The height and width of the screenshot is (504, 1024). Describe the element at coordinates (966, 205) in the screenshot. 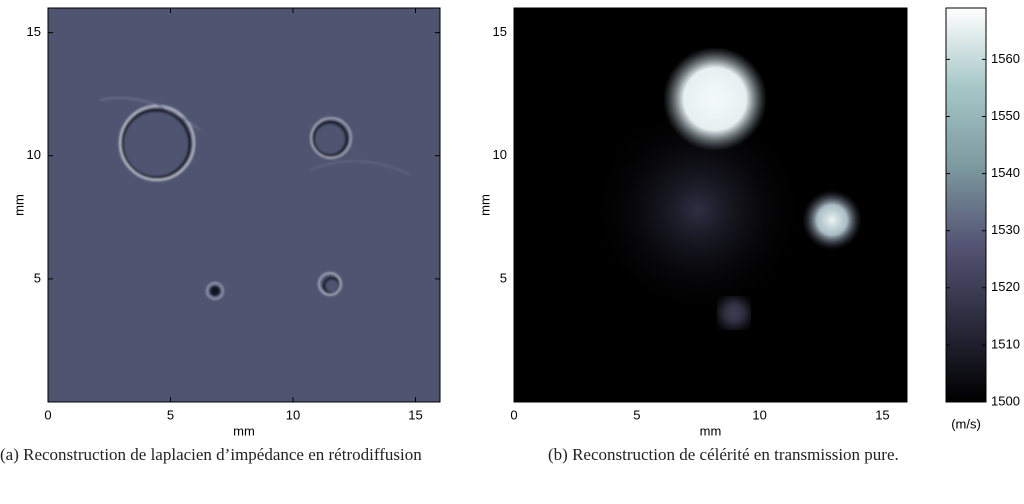

I see `colorbar` at that location.